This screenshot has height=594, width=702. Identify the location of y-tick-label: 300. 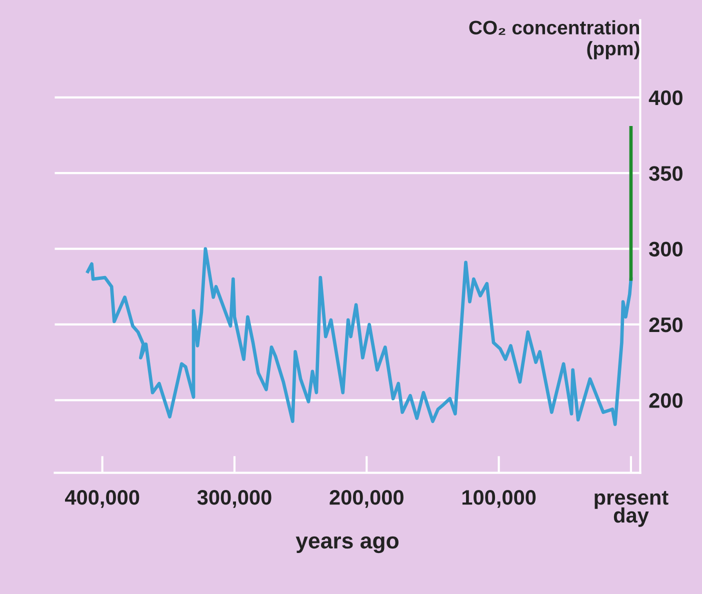
(665, 249).